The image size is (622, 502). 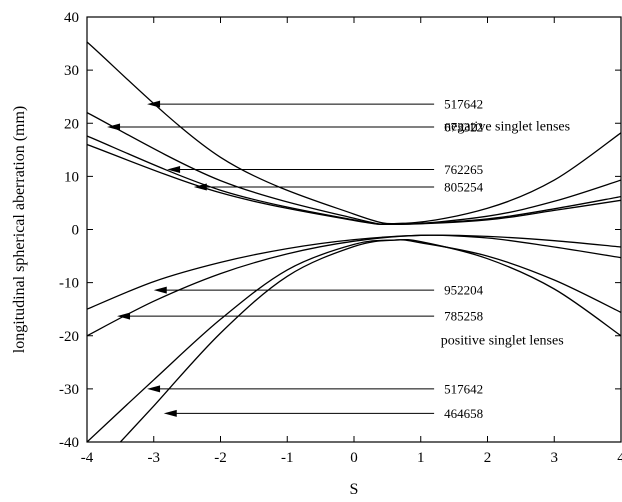 I want to click on series-label: 464658, so click(x=463, y=413).